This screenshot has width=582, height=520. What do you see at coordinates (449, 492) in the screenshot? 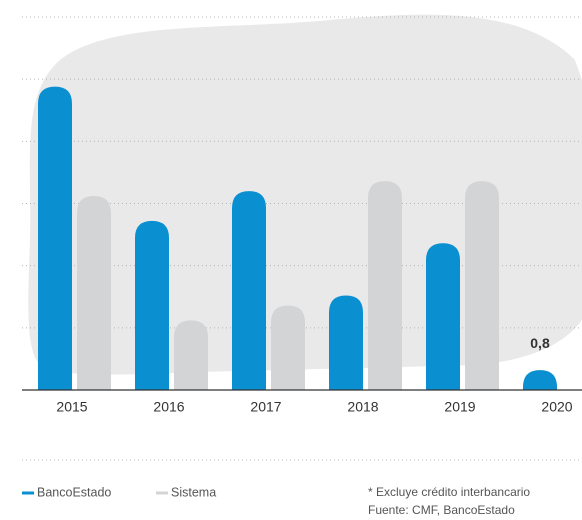
I see `note: * Excluye crédito interbancario` at bounding box center [449, 492].